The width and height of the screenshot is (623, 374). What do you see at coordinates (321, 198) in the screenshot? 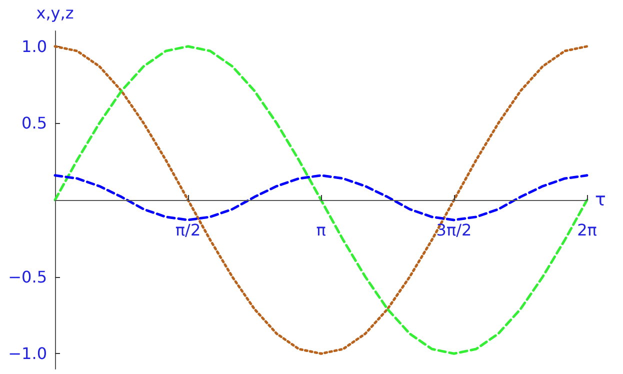
I see `line-series` at bounding box center [321, 198].